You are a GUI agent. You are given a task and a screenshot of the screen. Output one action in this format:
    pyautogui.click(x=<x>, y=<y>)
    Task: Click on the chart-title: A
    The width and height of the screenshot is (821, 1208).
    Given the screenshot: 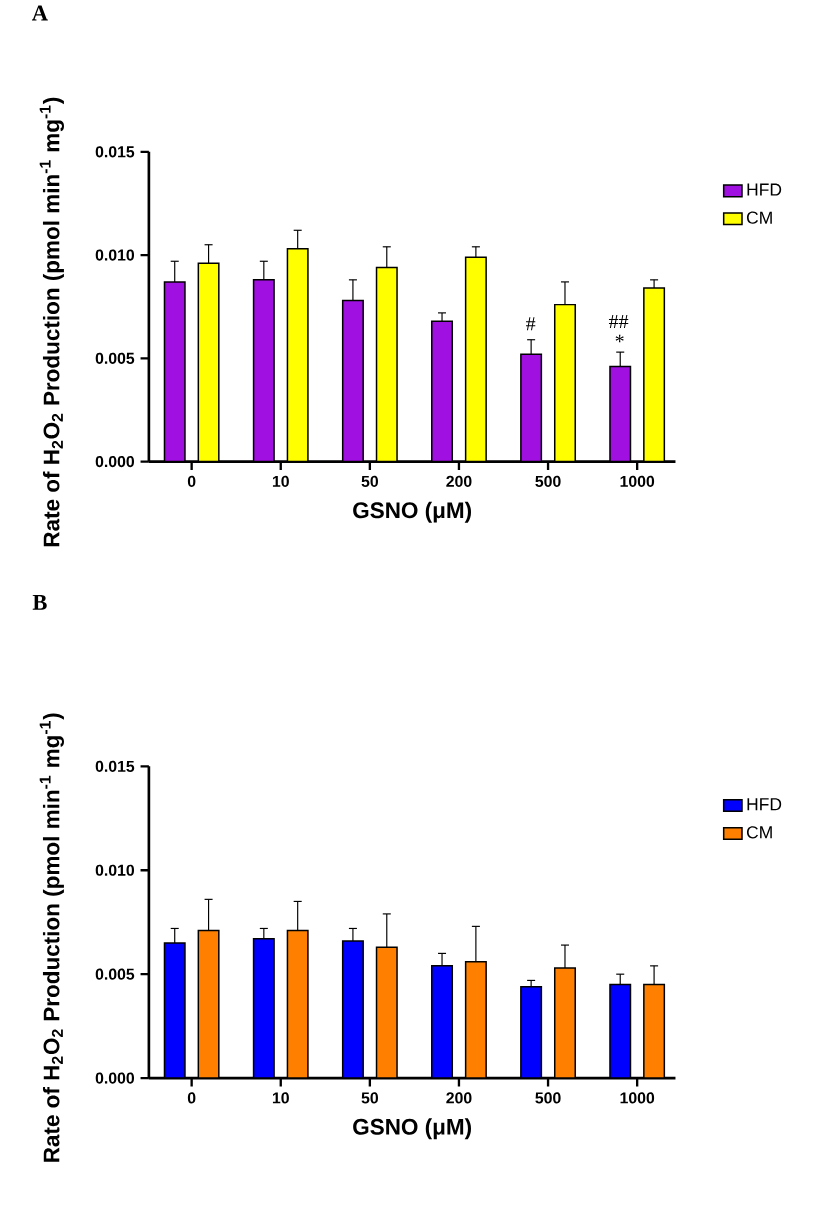 What is the action you would take?
    pyautogui.click(x=39, y=13)
    